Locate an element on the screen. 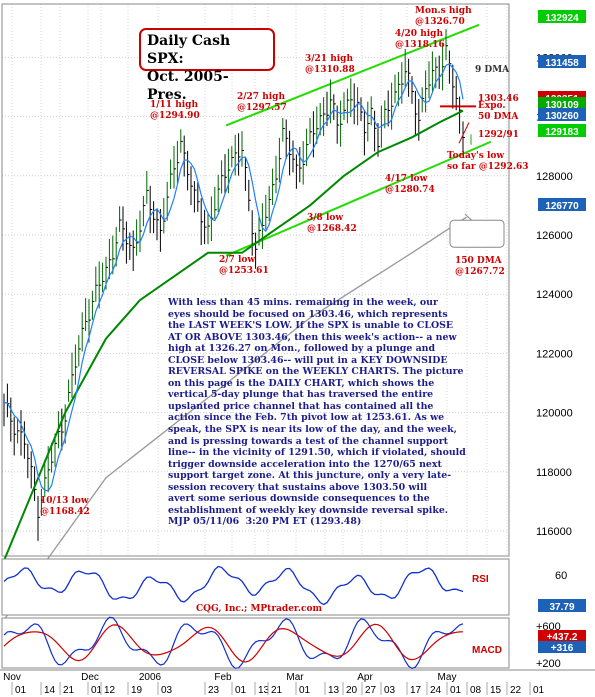  annotation-text: @1268.42 is located at coordinates (332, 229).